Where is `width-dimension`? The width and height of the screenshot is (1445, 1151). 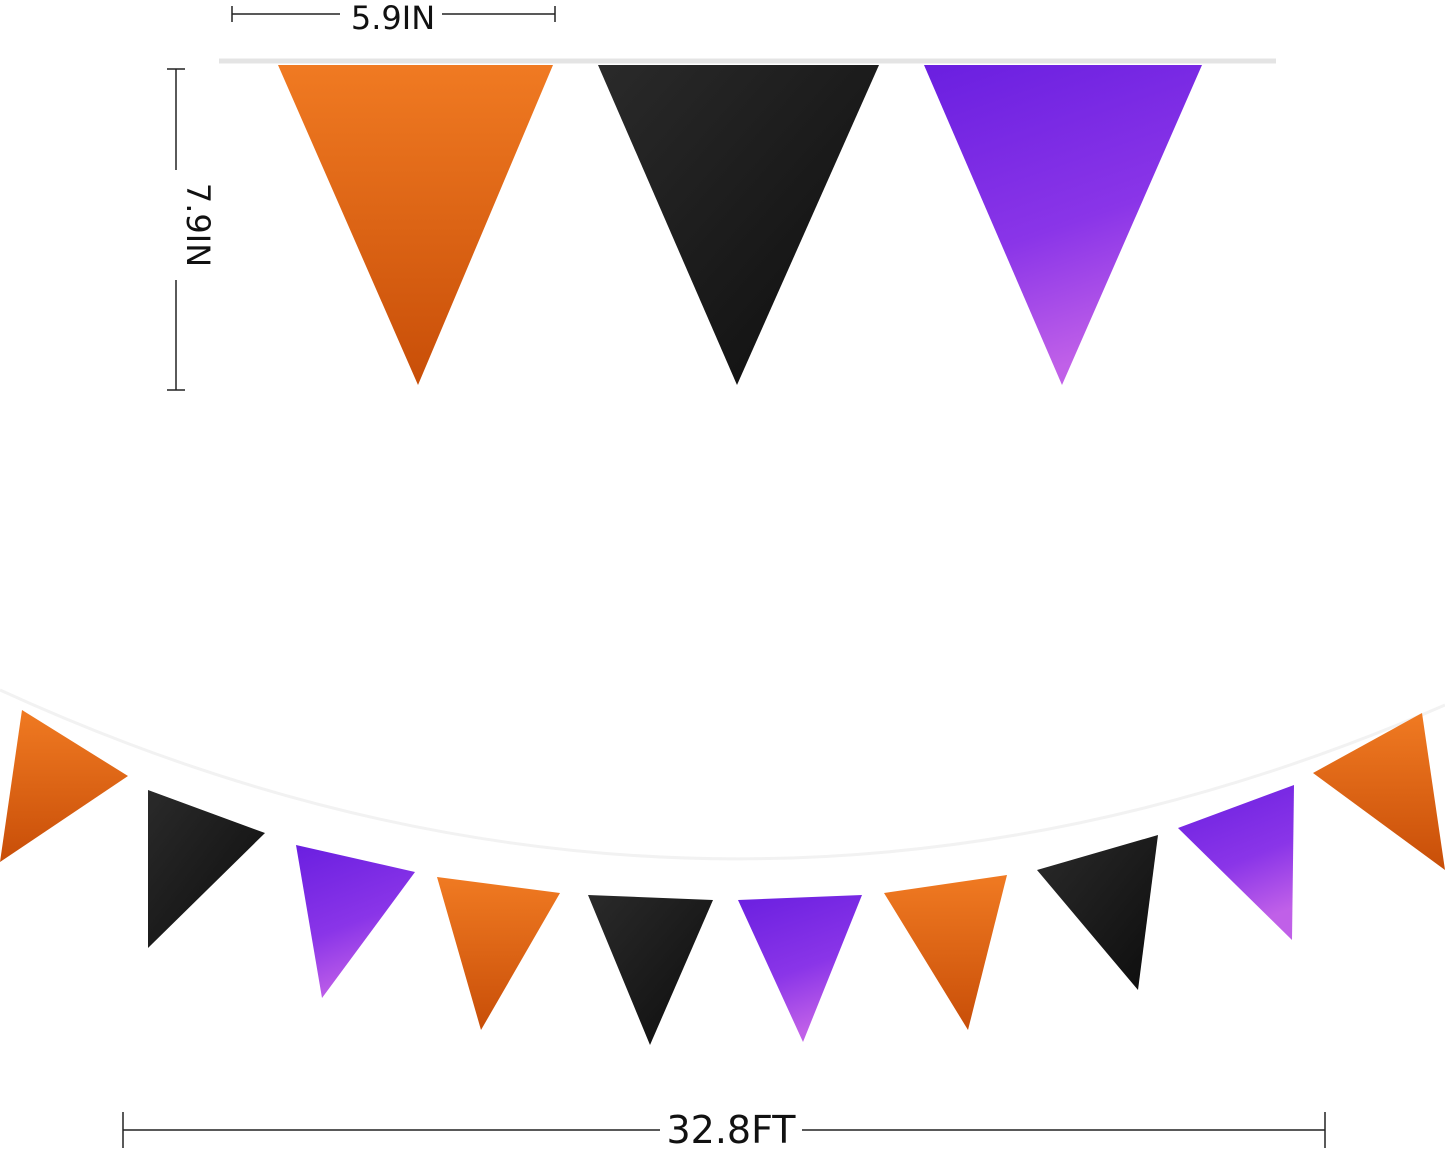 width-dimension is located at coordinates (393, 14).